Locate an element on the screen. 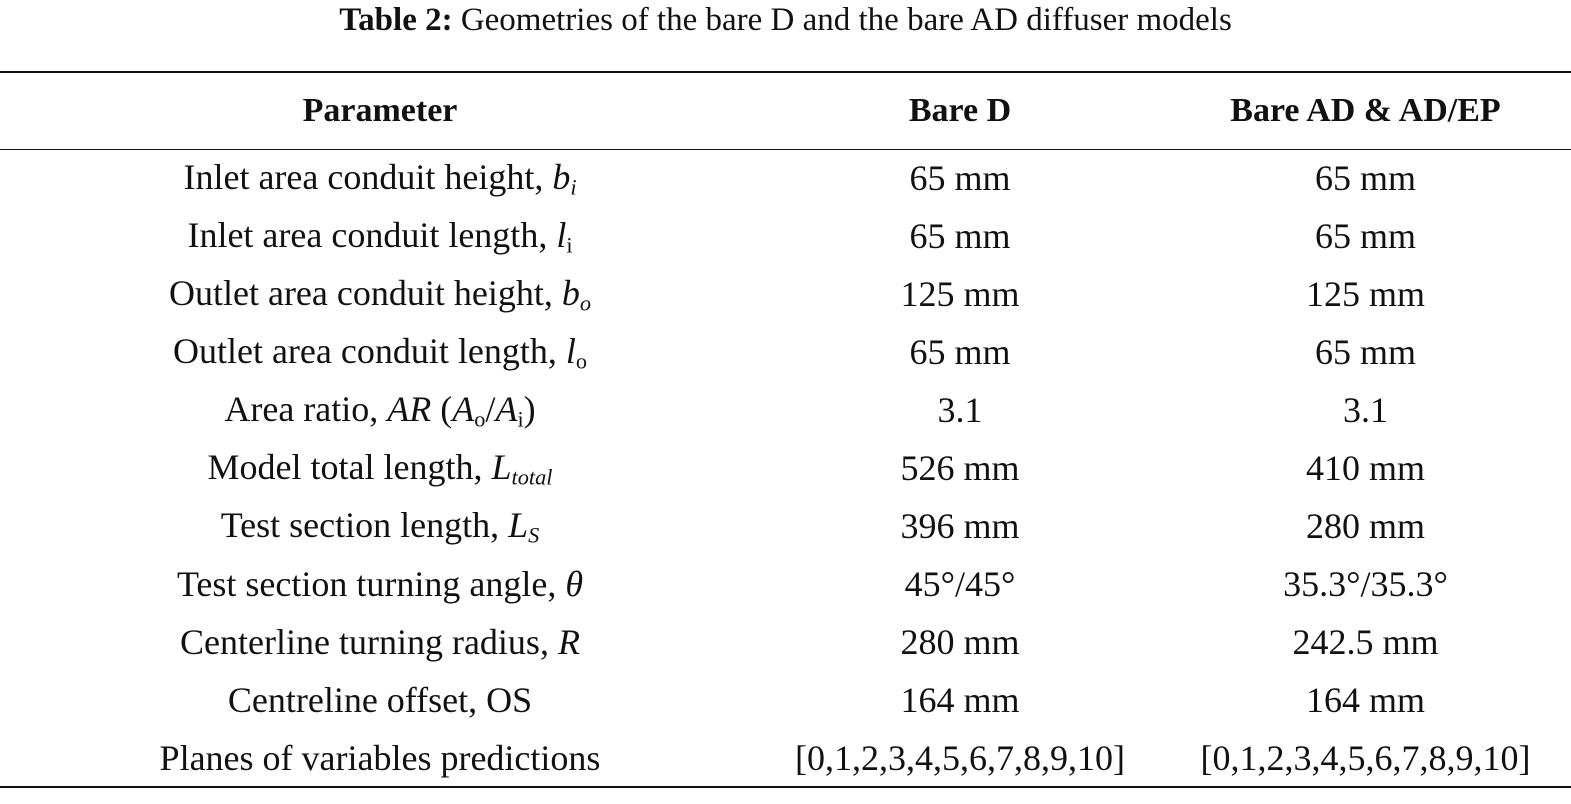 The height and width of the screenshot is (804, 1571). header-row: Parameter Bare D Bare AD & AD/EP is located at coordinates (785, 110).